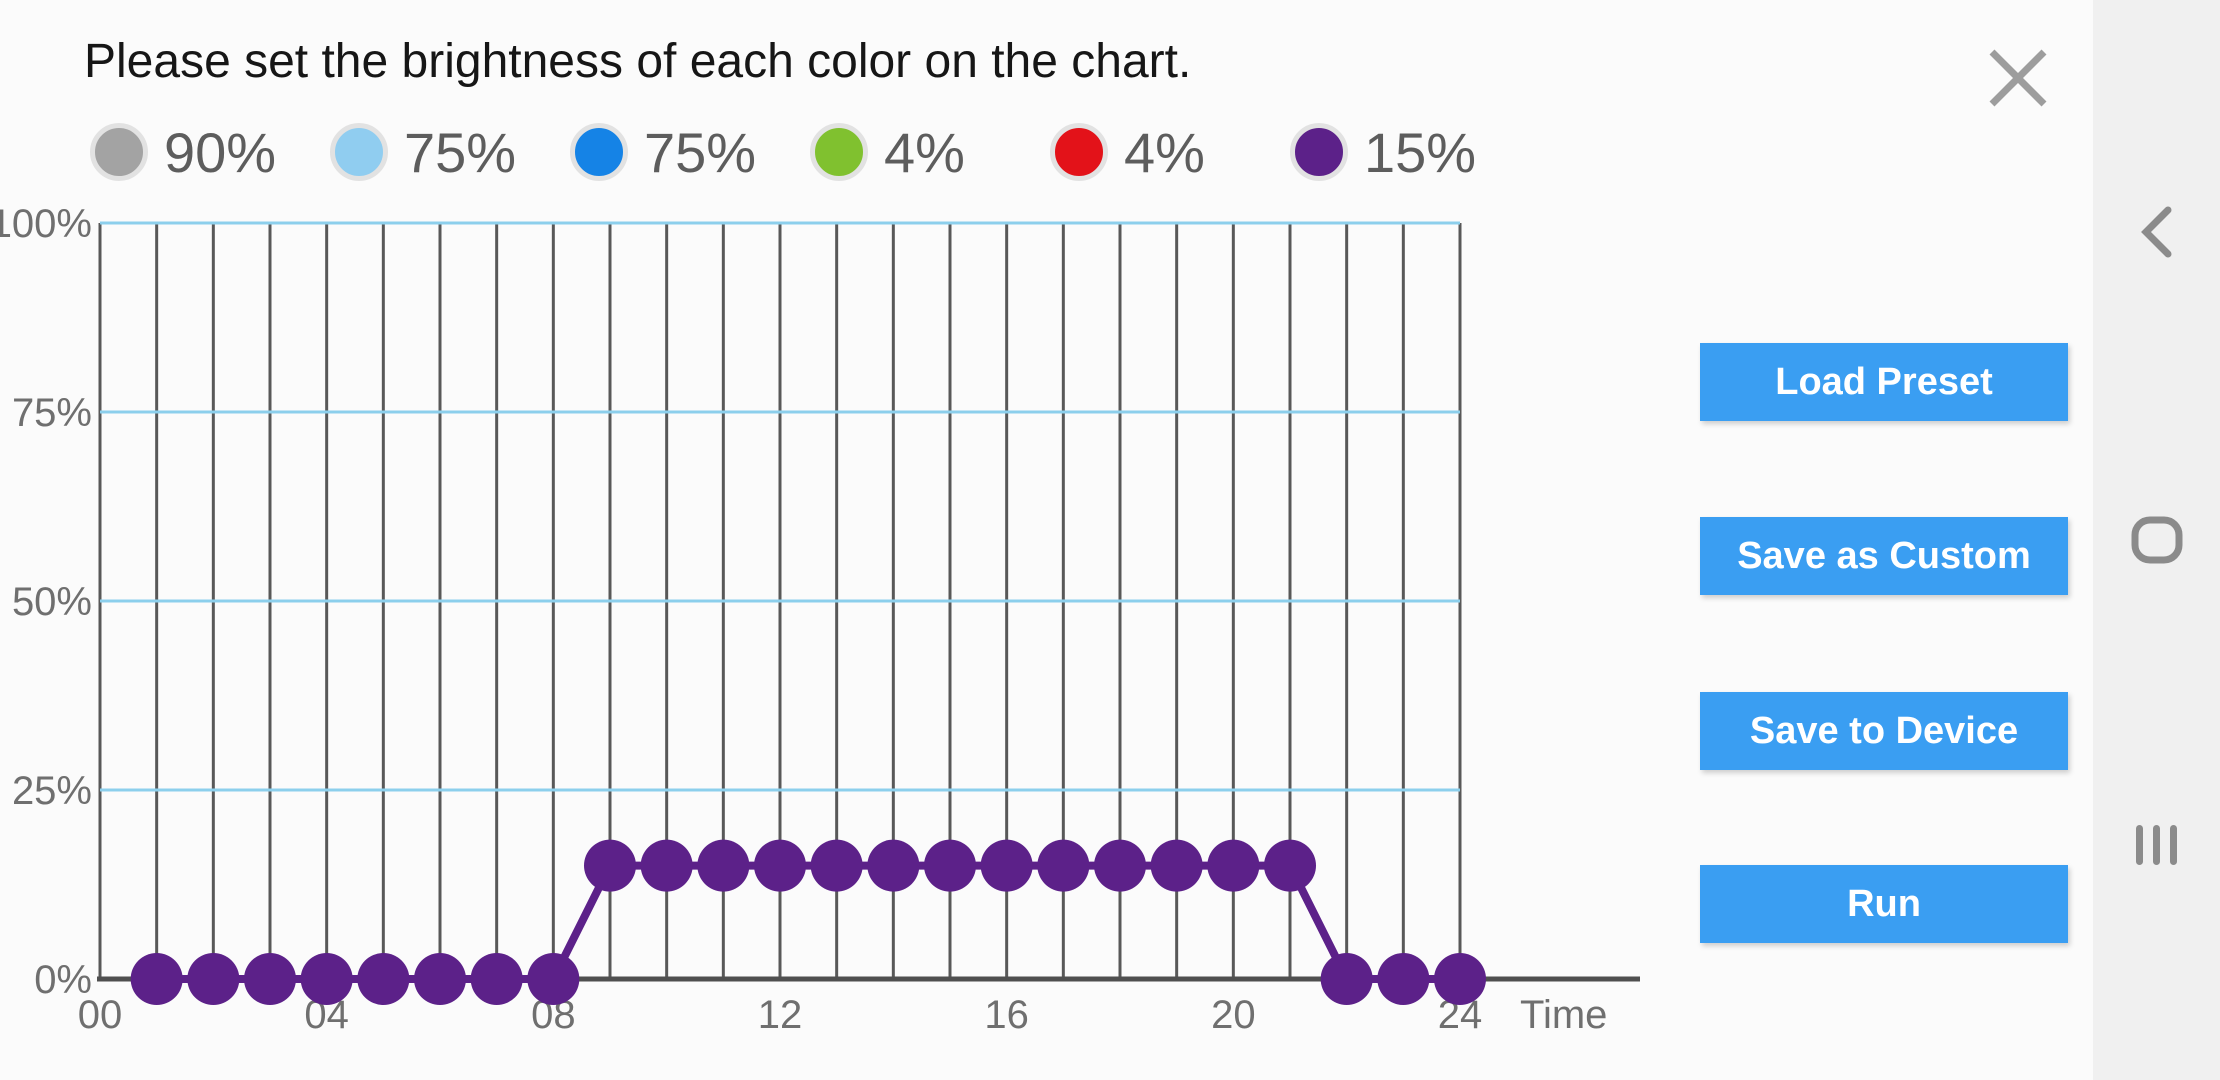 This screenshot has width=2220, height=1080. Describe the element at coordinates (1233, 1015) in the screenshot. I see `svg-text: 20` at that location.